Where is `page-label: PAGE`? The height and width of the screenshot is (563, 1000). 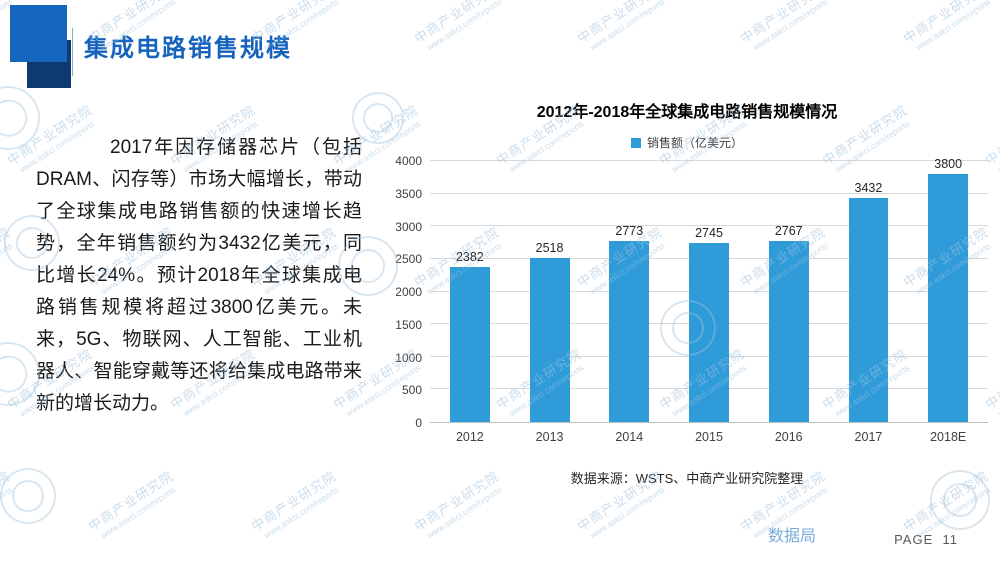
page-label: PAGE is located at coordinates (914, 539).